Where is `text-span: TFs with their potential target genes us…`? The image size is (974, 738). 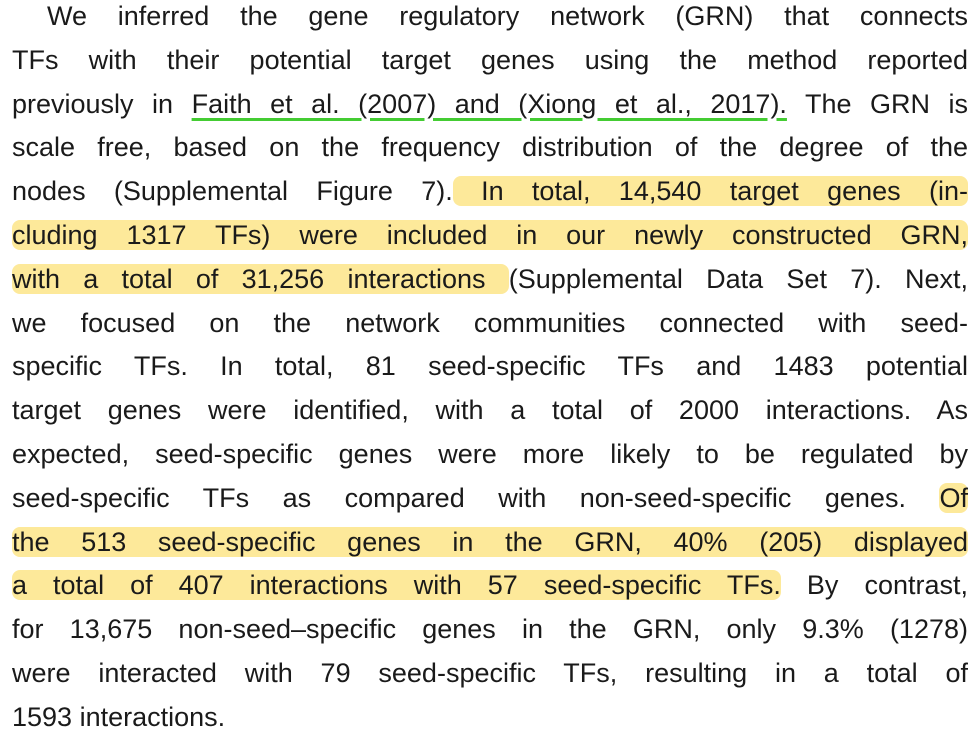
text-span: TFs with their potential target genes us… is located at coordinates (490, 59).